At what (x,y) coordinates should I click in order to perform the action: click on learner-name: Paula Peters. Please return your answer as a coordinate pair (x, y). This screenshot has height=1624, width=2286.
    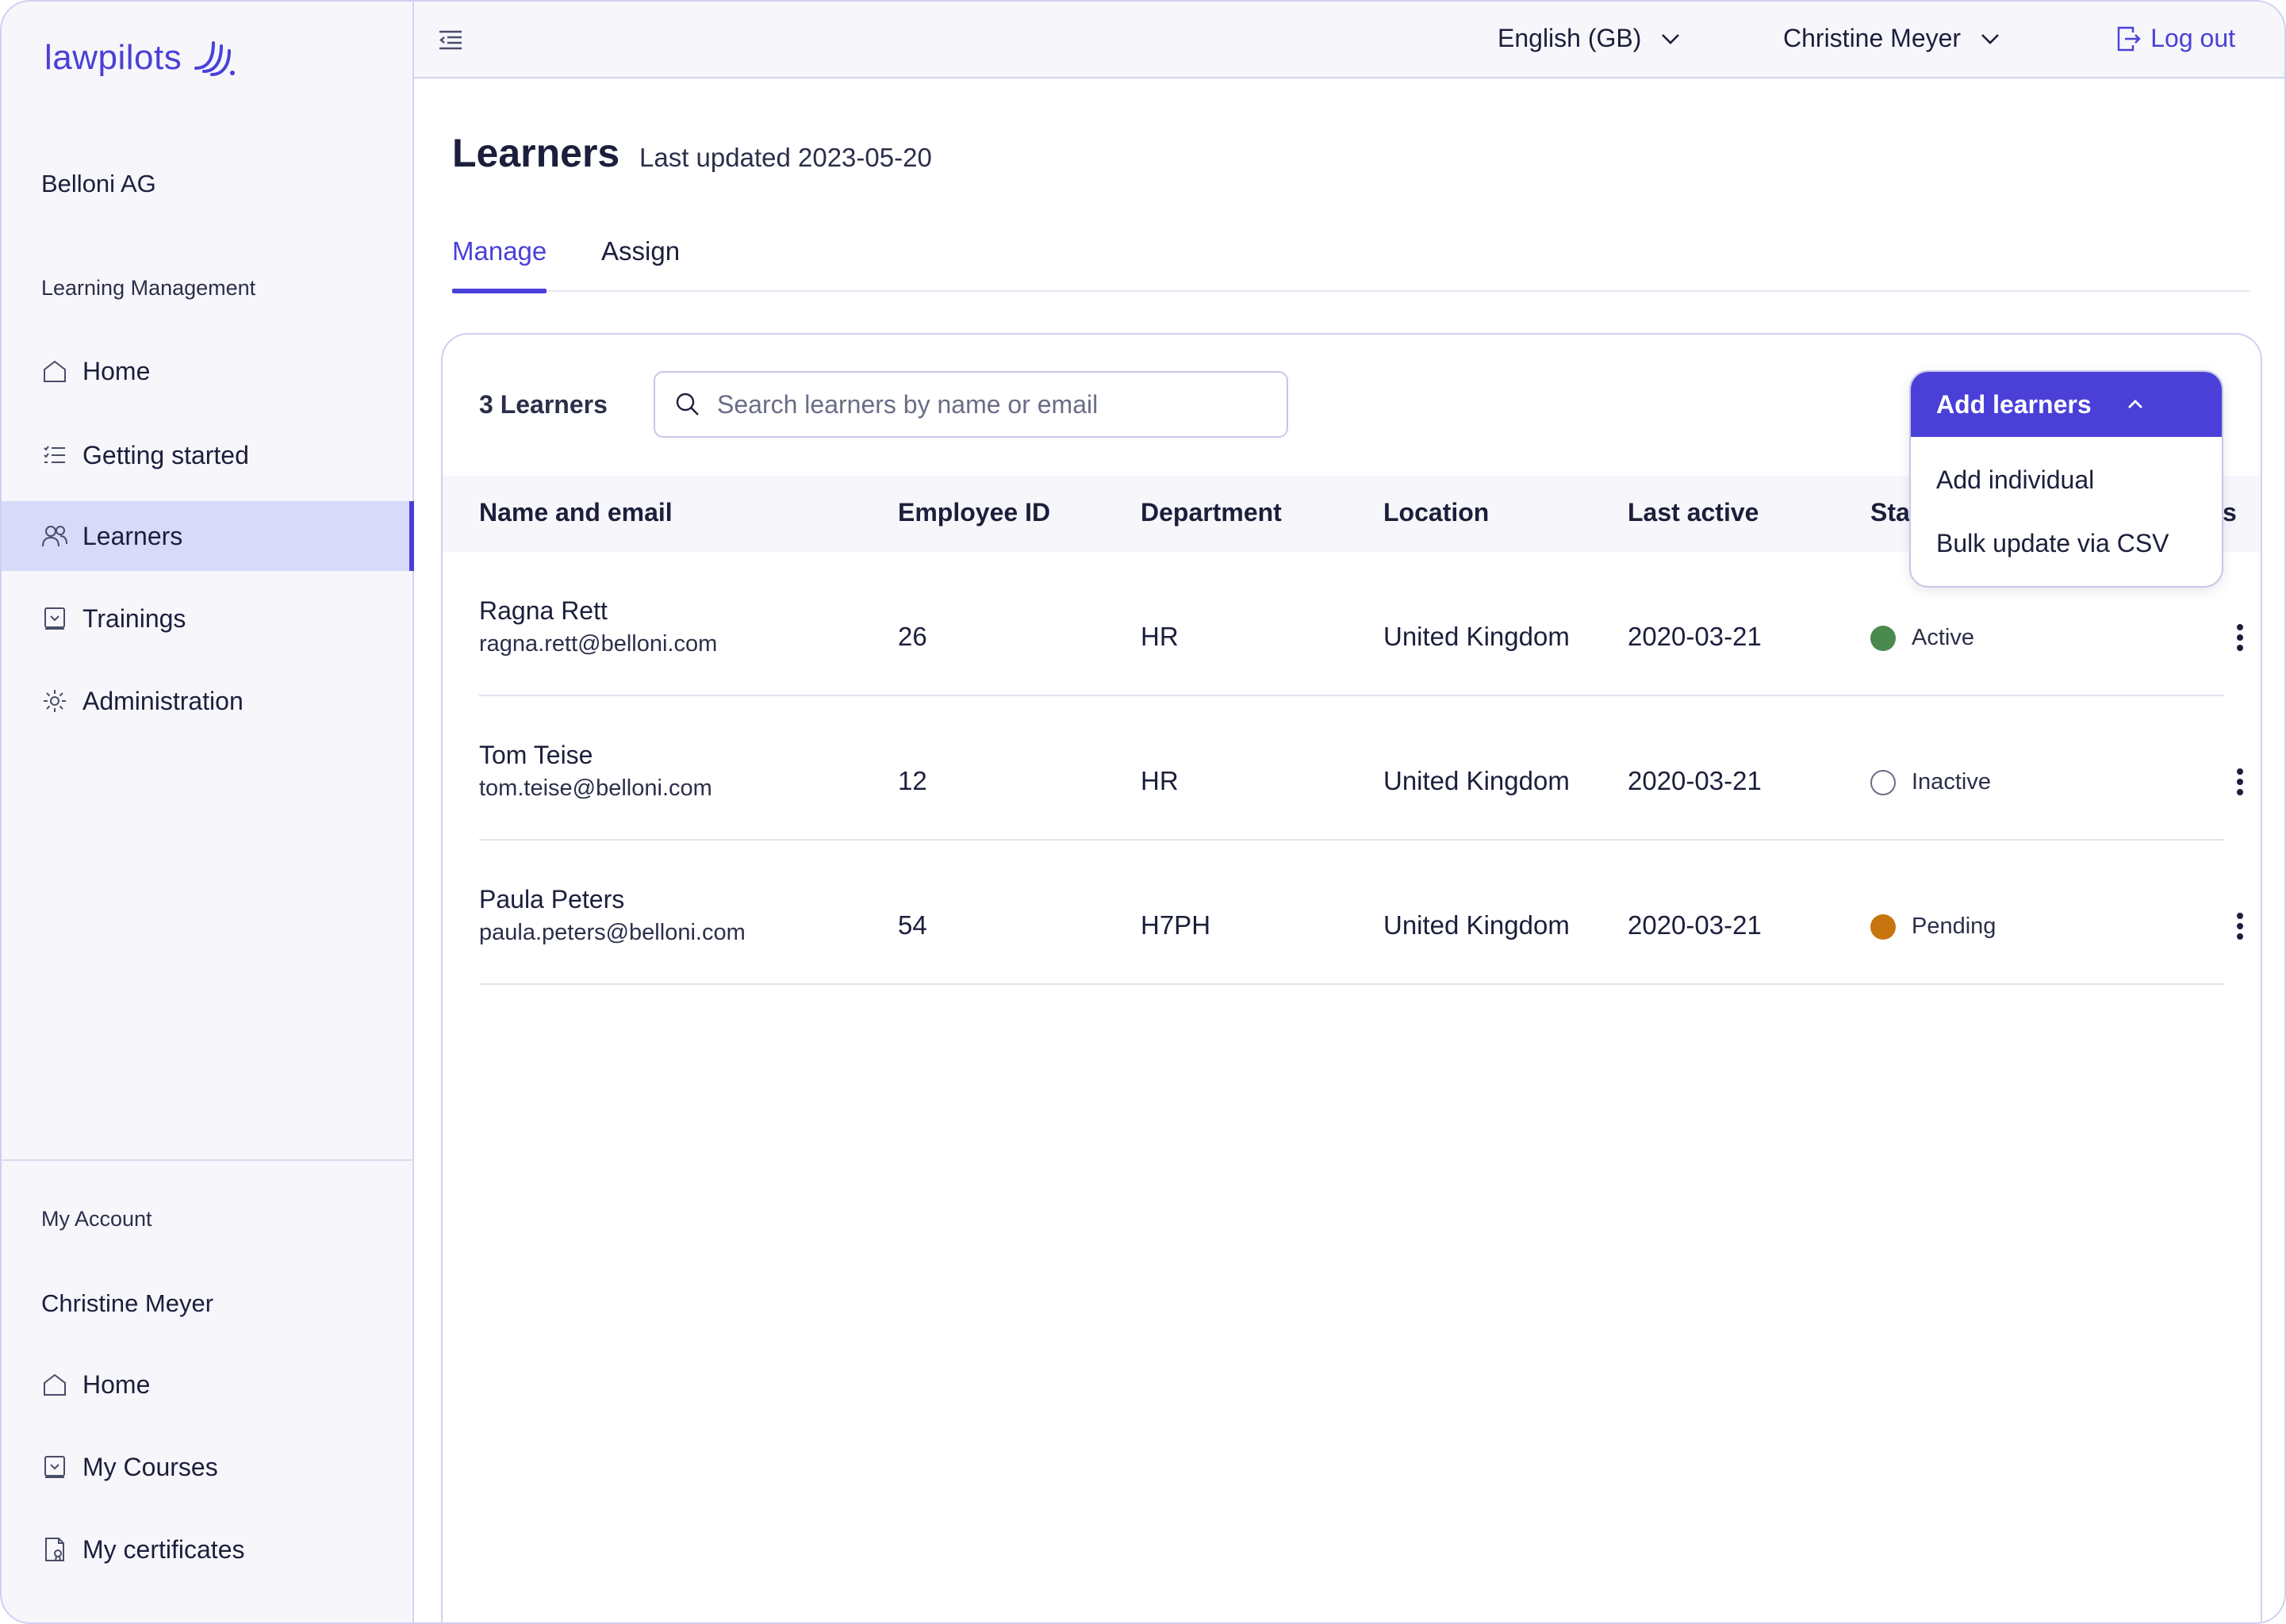
    Looking at the image, I should click on (552, 900).